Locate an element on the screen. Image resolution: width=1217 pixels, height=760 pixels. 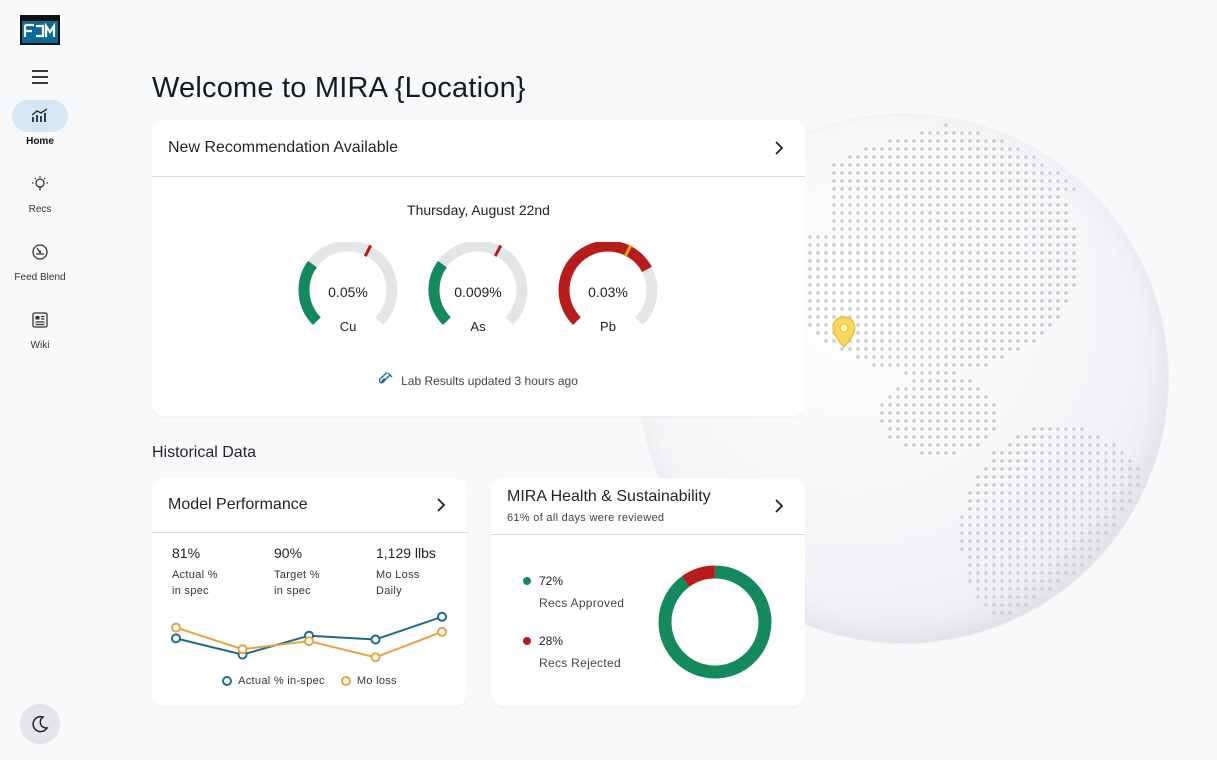
chart-icon is located at coordinates (40, 116).